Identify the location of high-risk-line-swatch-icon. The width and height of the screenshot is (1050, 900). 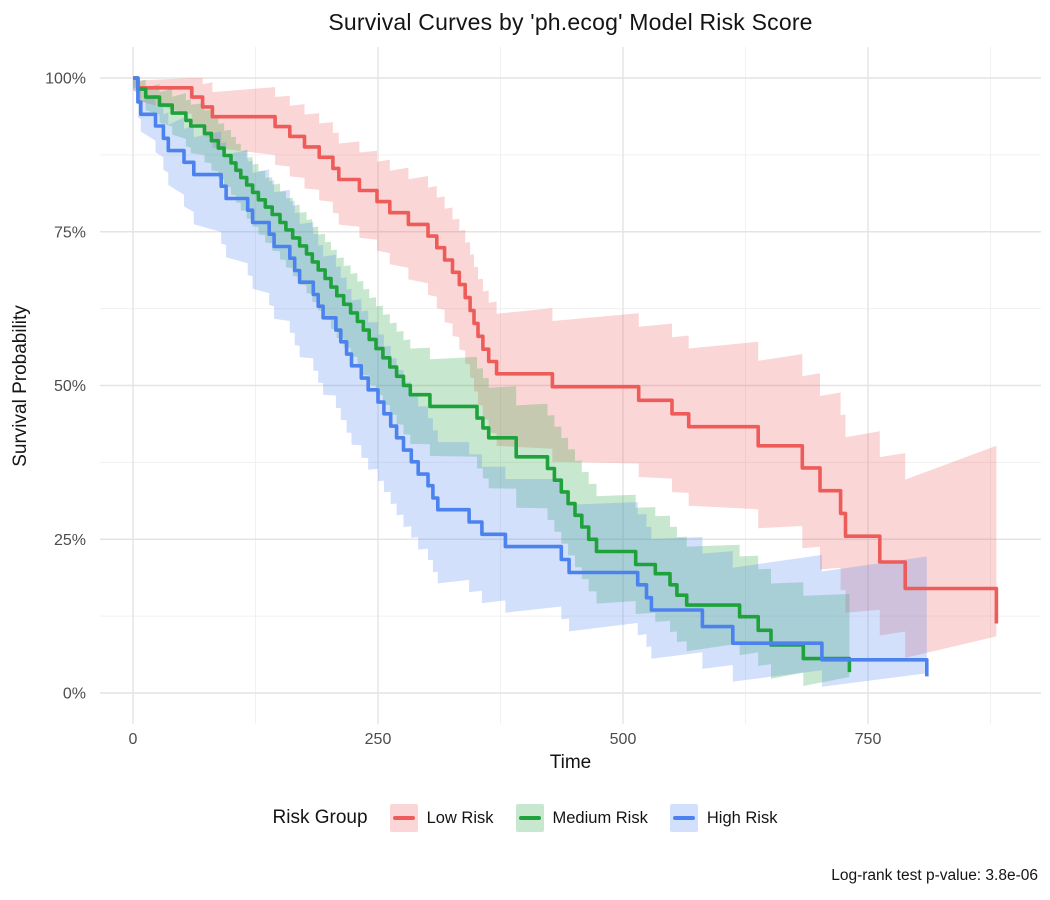
(683, 818).